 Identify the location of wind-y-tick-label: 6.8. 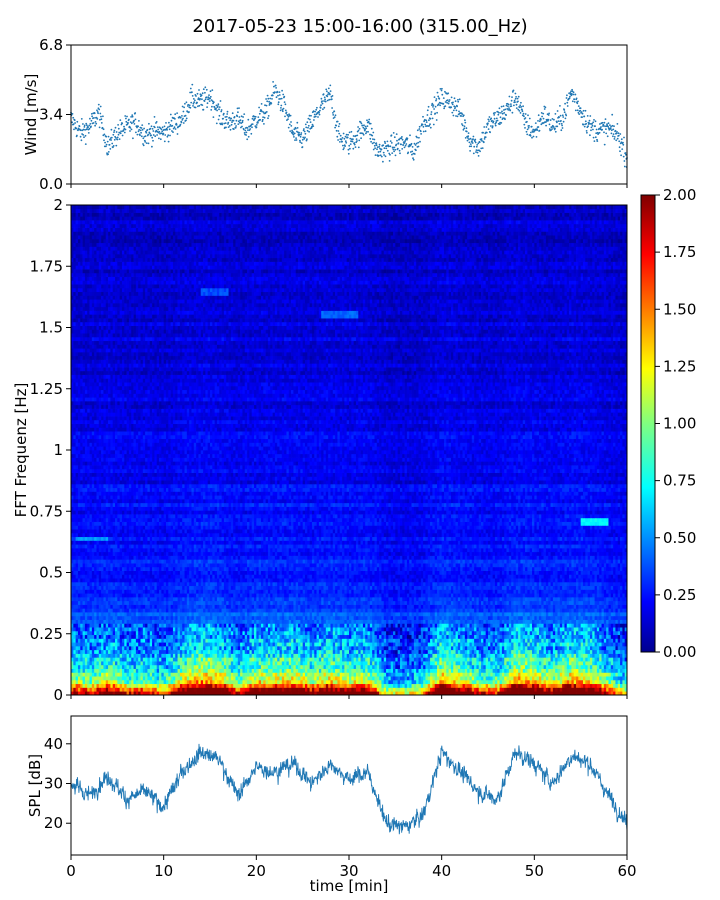
(51, 45).